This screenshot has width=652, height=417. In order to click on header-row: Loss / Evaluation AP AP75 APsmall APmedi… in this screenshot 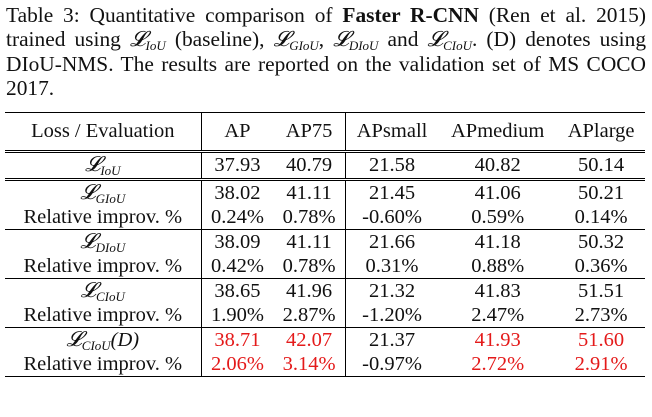, I will do `click(325, 132)`.